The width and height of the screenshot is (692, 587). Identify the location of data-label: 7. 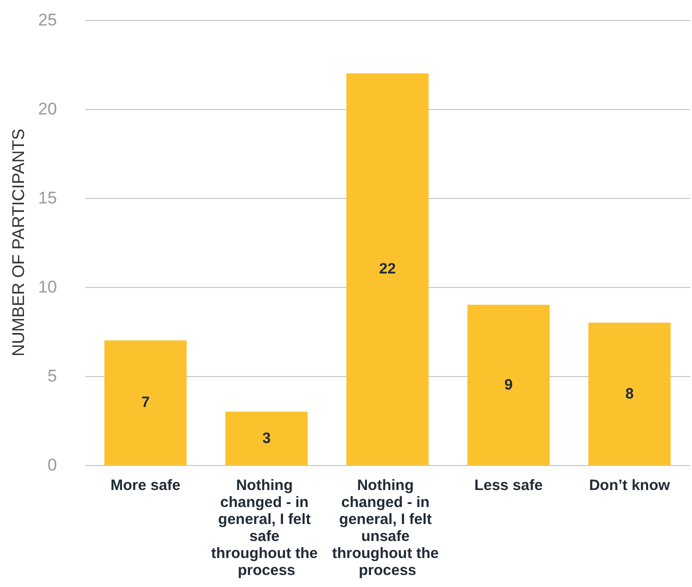
(145, 403).